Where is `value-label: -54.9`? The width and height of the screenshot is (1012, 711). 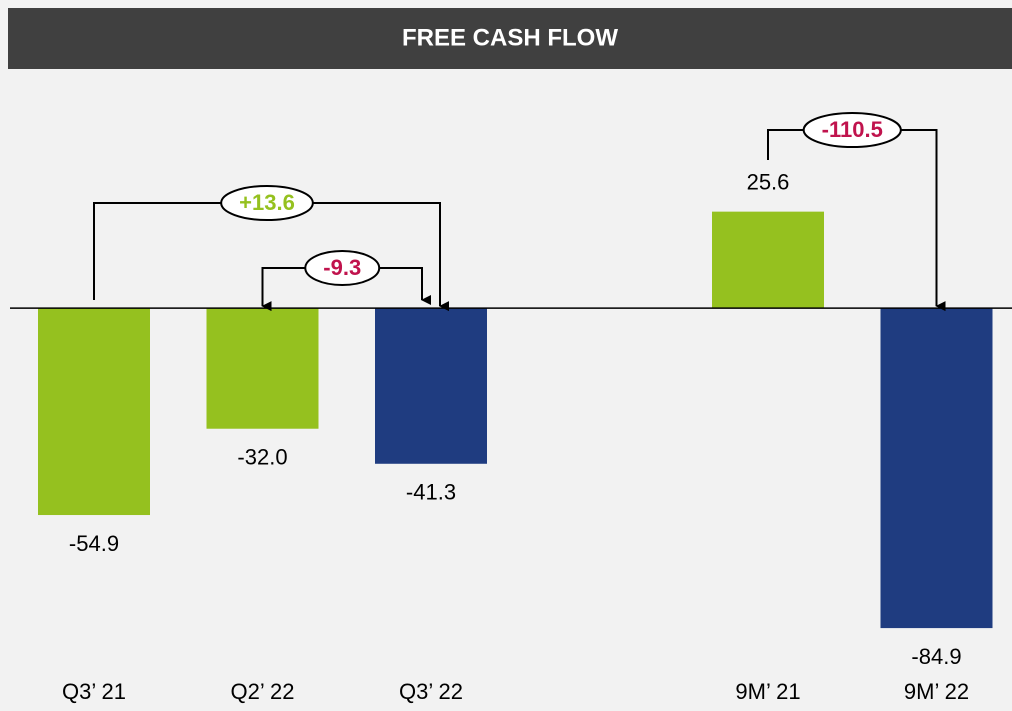 value-label: -54.9 is located at coordinates (94, 543).